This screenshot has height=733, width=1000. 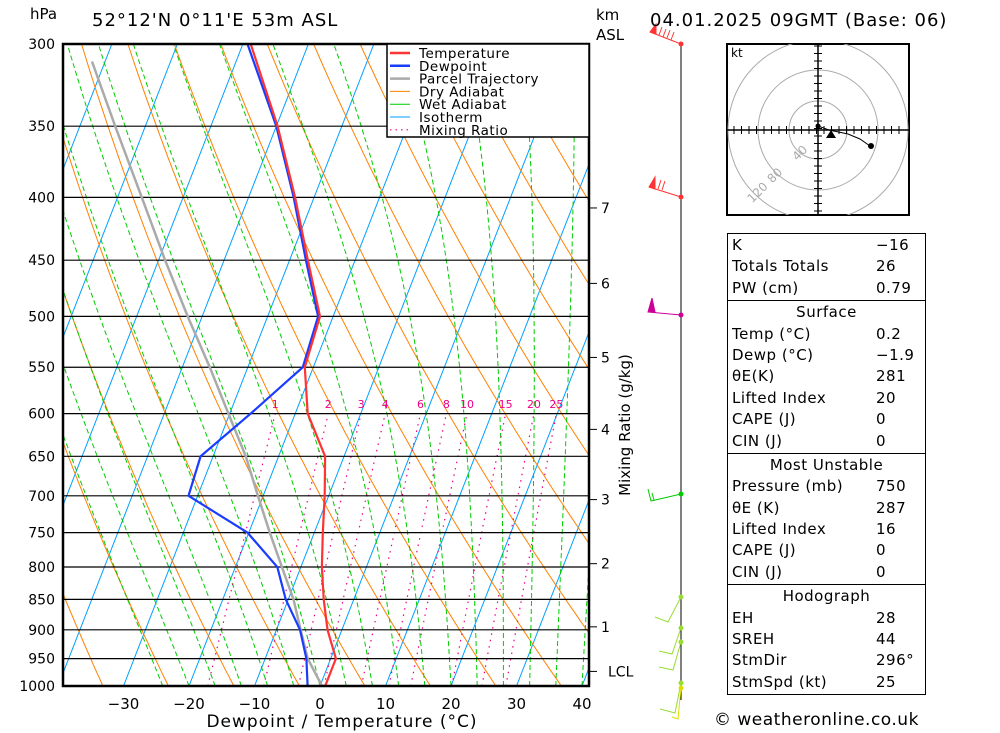 I want to click on stat-label: Totals Totals, so click(x=780, y=266).